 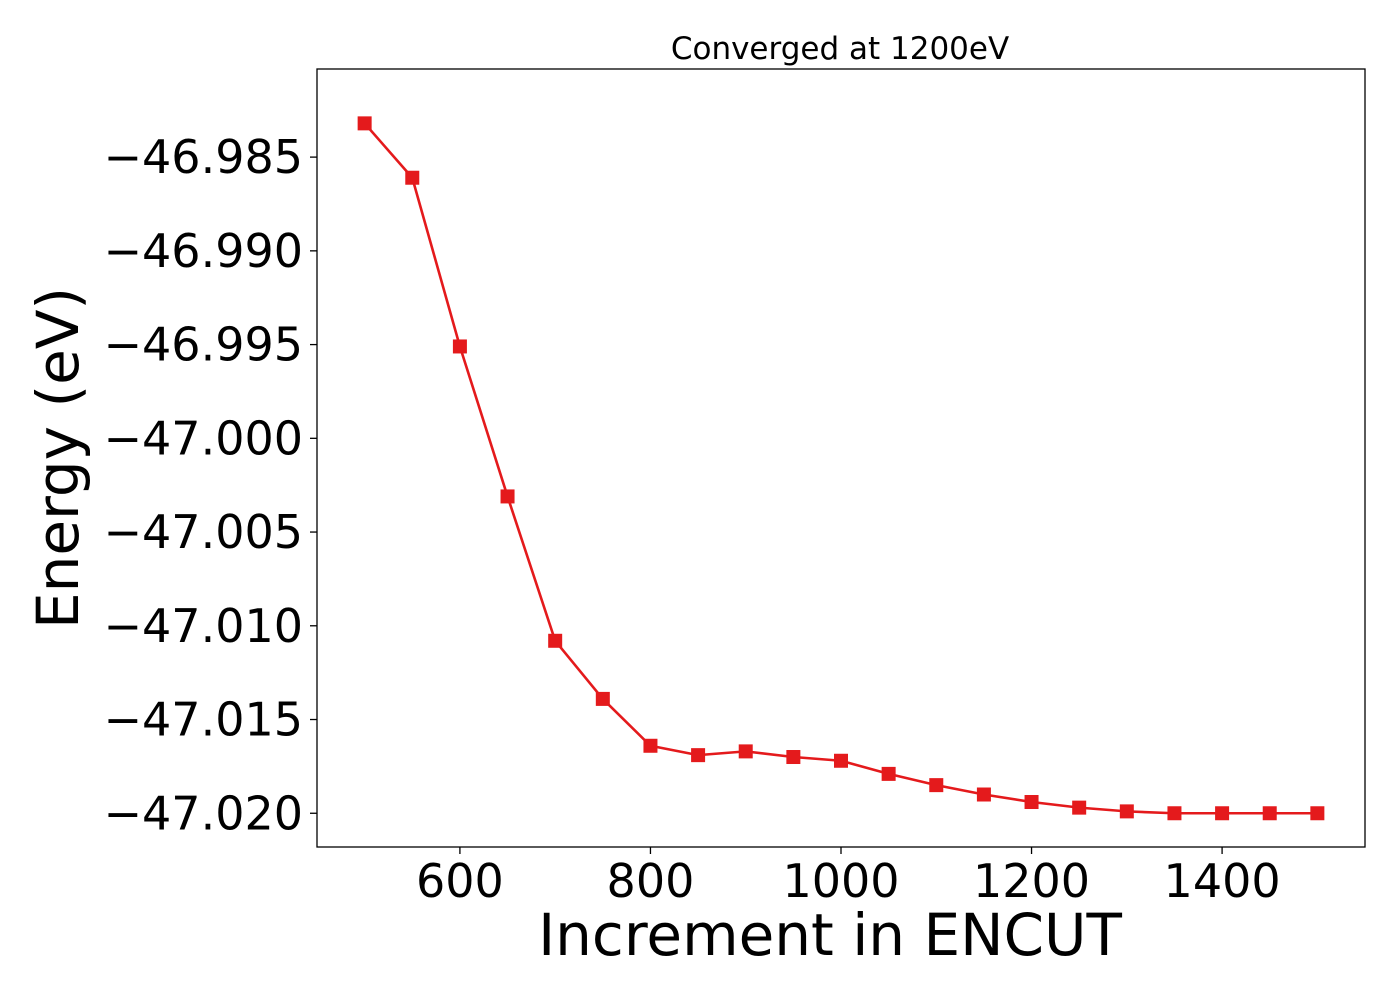 I want to click on chart-title: Converged at 1200eV, so click(x=840, y=49).